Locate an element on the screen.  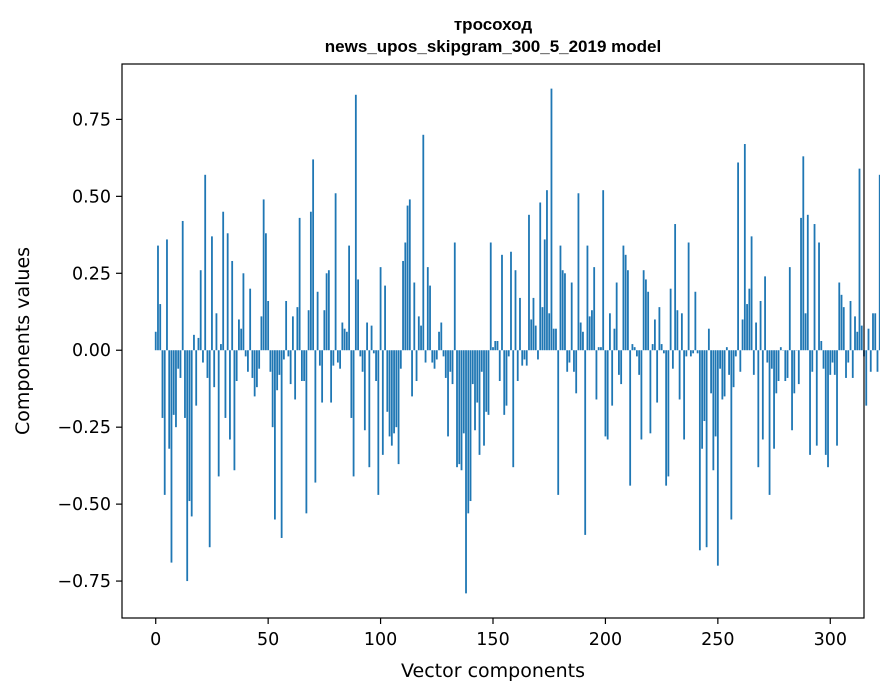
y-tick-label-0: −0.75 is located at coordinates (84, 582).